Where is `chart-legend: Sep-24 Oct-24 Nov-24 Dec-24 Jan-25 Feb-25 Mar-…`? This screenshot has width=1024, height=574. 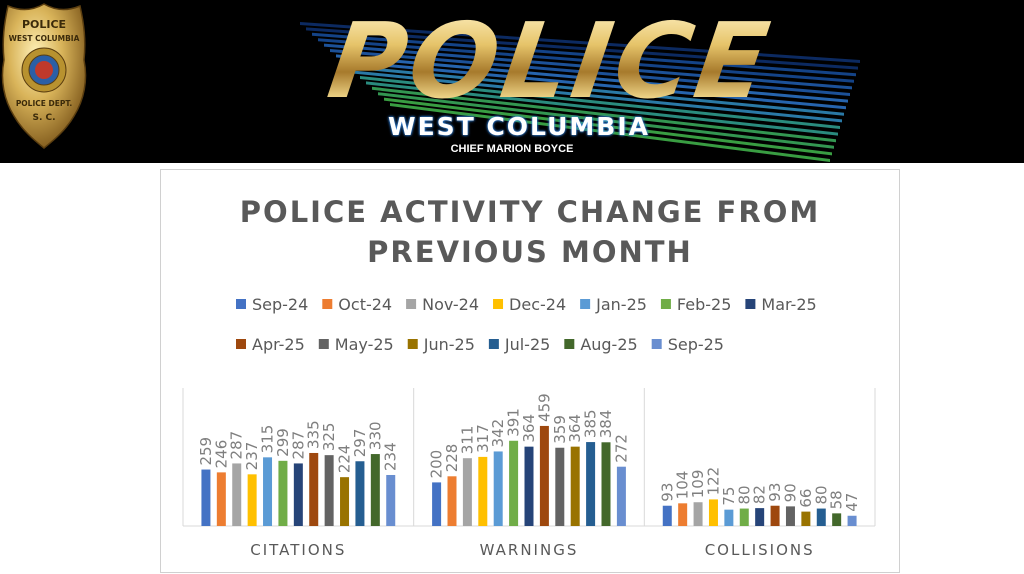
chart-legend: Sep-24 Oct-24 Nov-24 Dec-24 Jan-25 Feb-25 Mar-… is located at coordinates (526, 324).